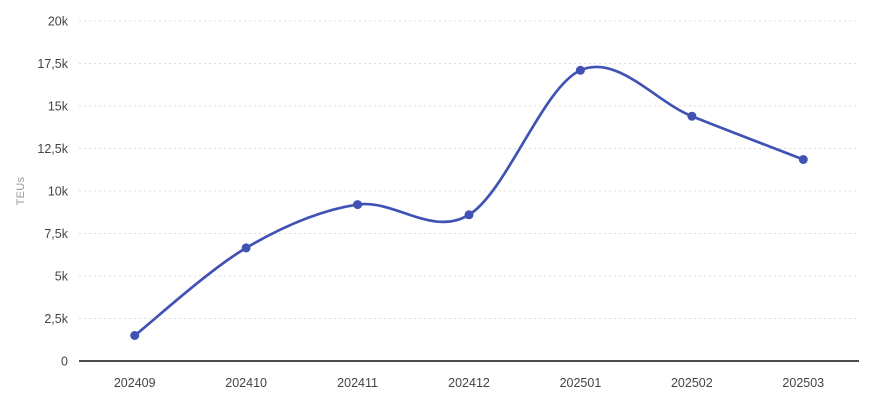  What do you see at coordinates (21, 191) in the screenshot?
I see `y-axis-title: TEUs` at bounding box center [21, 191].